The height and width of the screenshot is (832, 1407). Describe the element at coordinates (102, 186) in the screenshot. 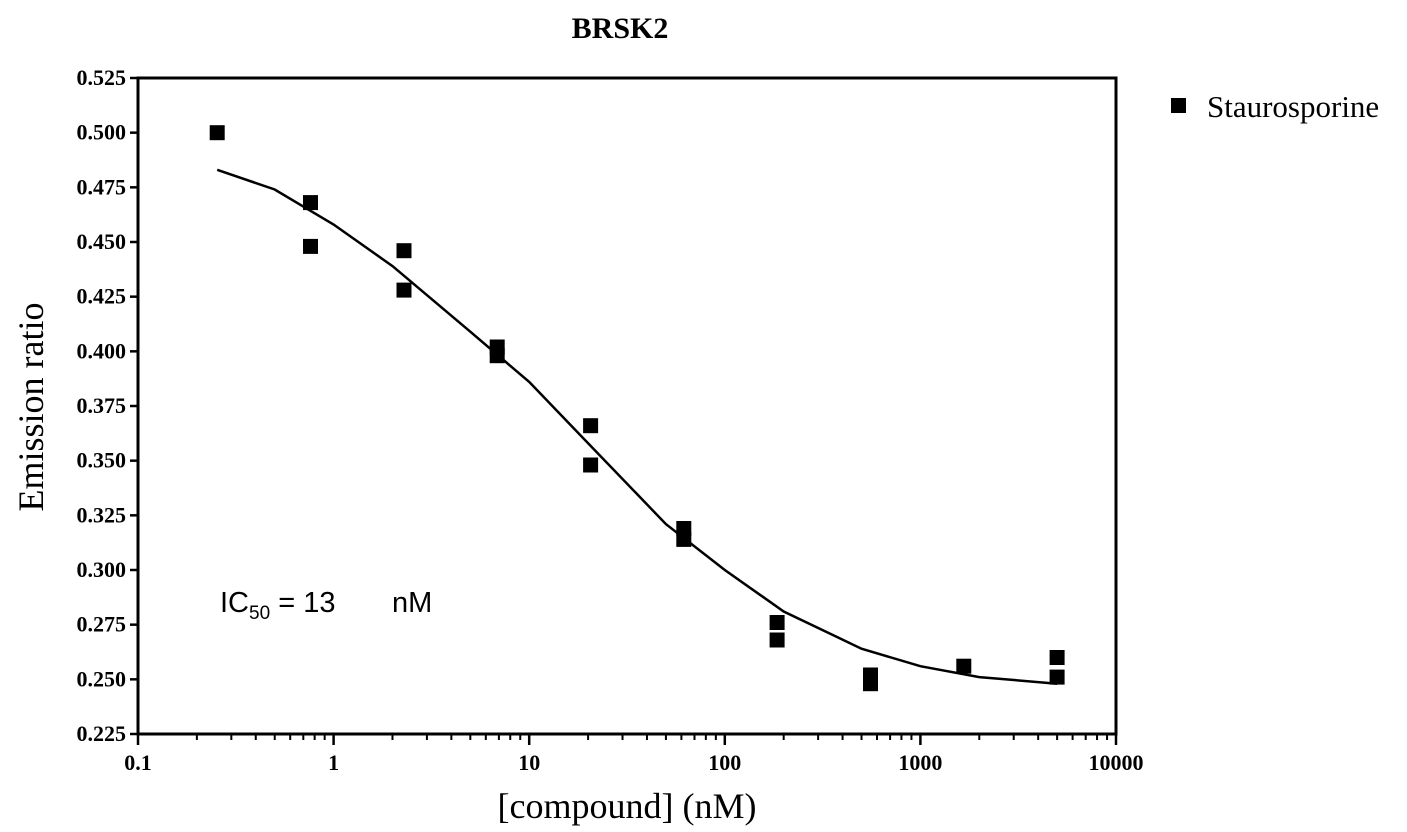

I see `y-tick-label: 0.475` at that location.